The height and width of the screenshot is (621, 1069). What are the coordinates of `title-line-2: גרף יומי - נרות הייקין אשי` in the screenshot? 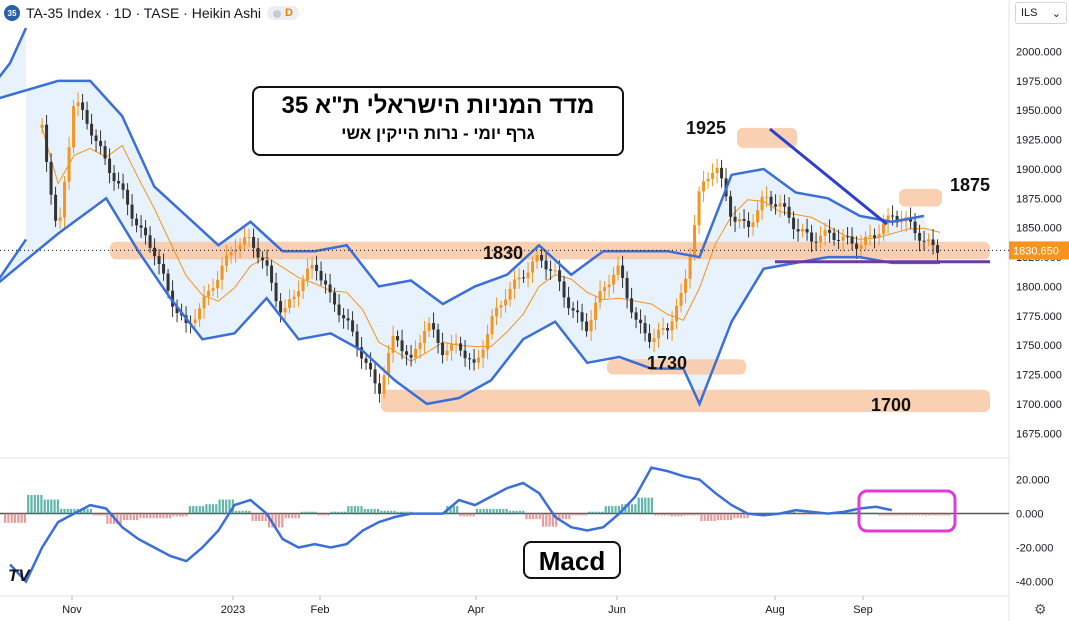 It's located at (438, 133).